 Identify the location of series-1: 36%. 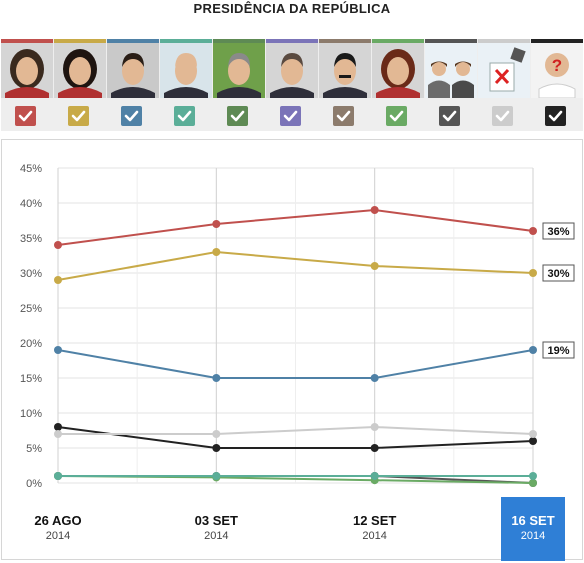
(314, 227).